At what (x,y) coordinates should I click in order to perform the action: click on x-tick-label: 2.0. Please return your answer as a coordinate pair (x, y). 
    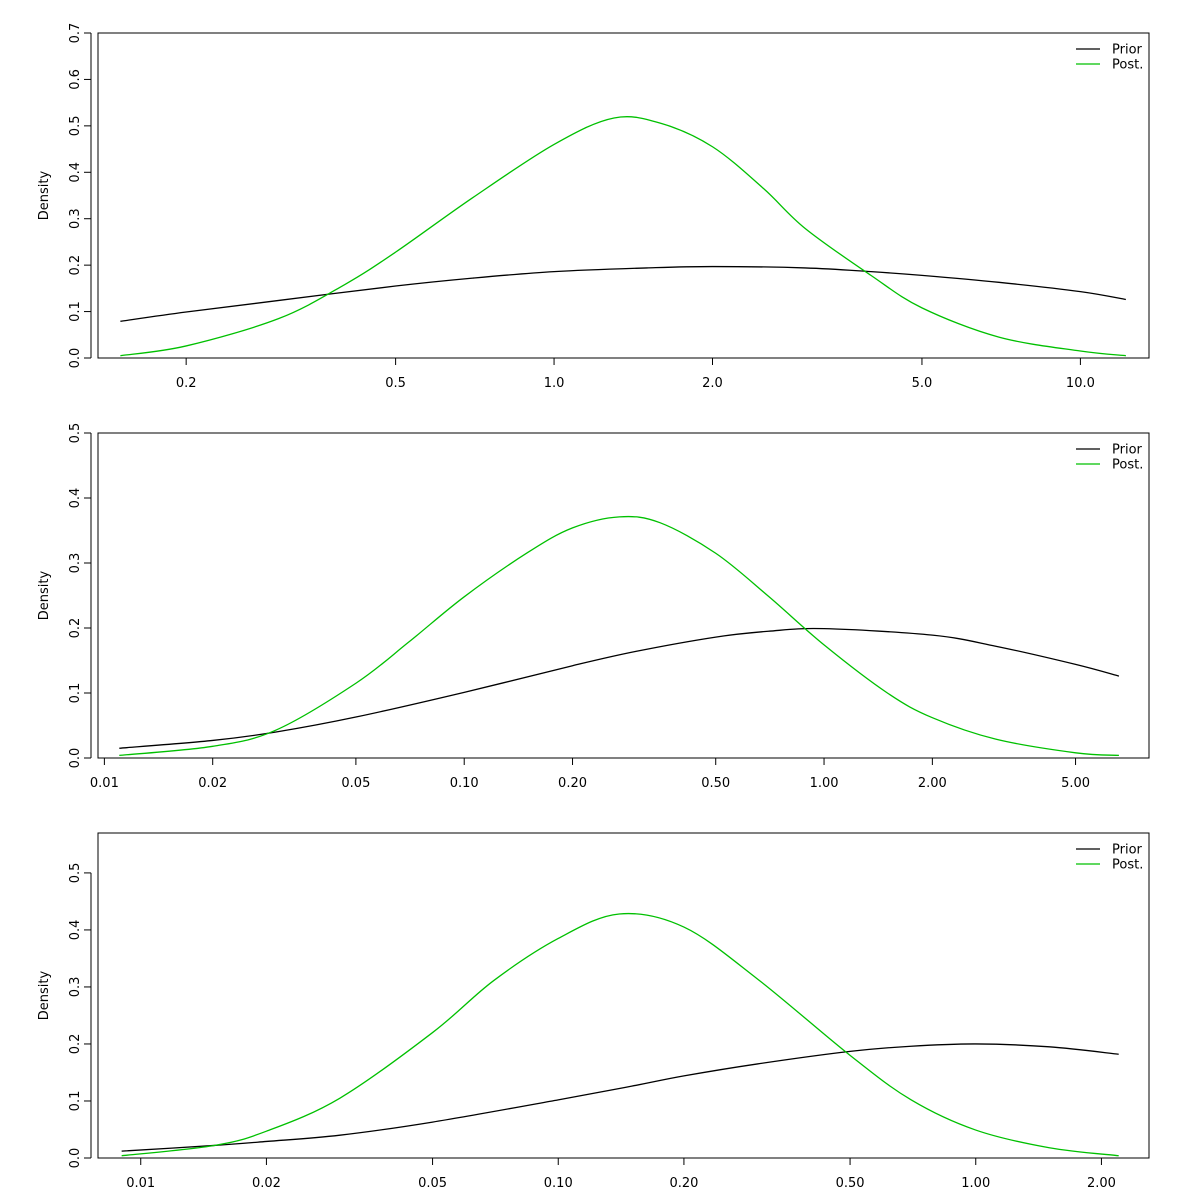
    Looking at the image, I should click on (712, 383).